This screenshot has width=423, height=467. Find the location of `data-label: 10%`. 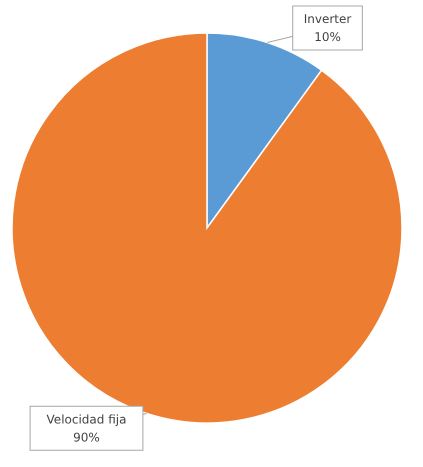

data-label: 10% is located at coordinates (327, 37).